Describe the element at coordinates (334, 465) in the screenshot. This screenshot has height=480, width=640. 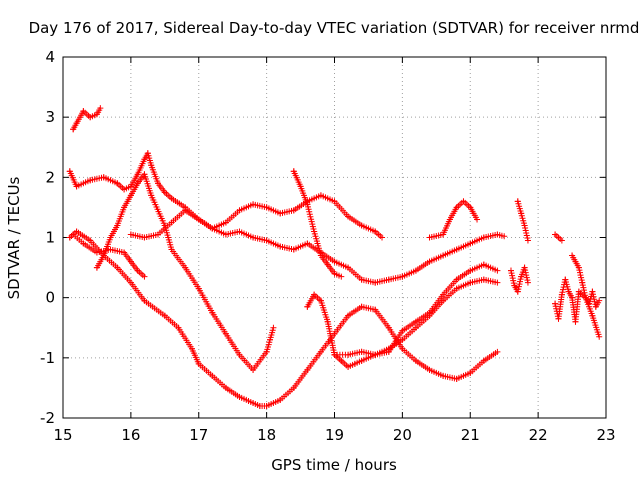
I see `x-axis-label: GPS time / hours` at that location.